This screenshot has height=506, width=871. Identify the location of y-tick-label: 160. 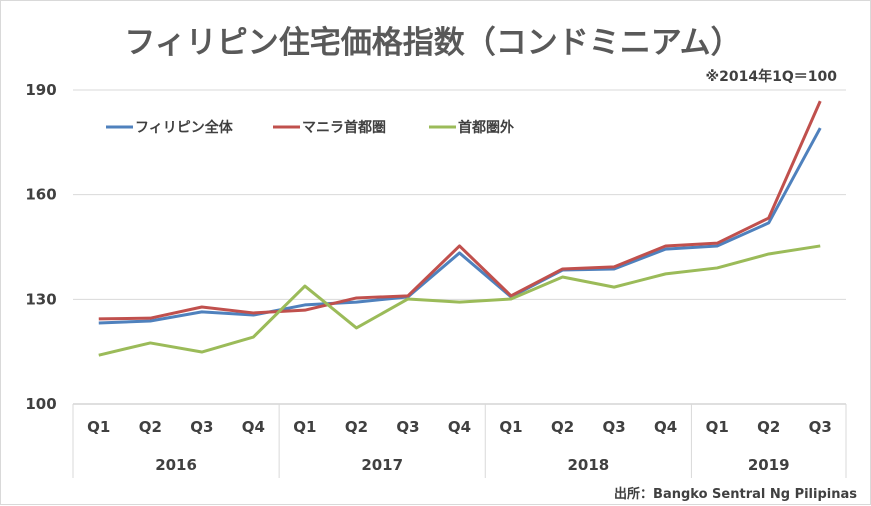
(40, 195).